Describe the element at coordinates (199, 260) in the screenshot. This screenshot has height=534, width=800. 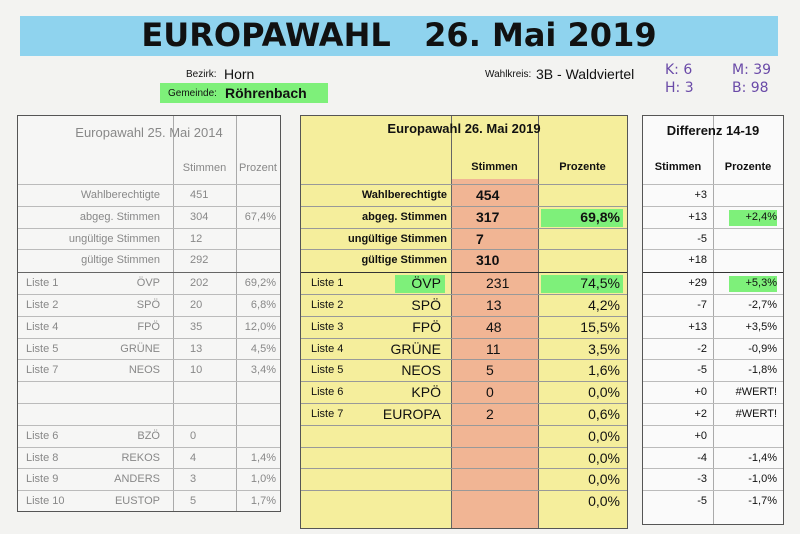
I see `row-stimmen: 292` at that location.